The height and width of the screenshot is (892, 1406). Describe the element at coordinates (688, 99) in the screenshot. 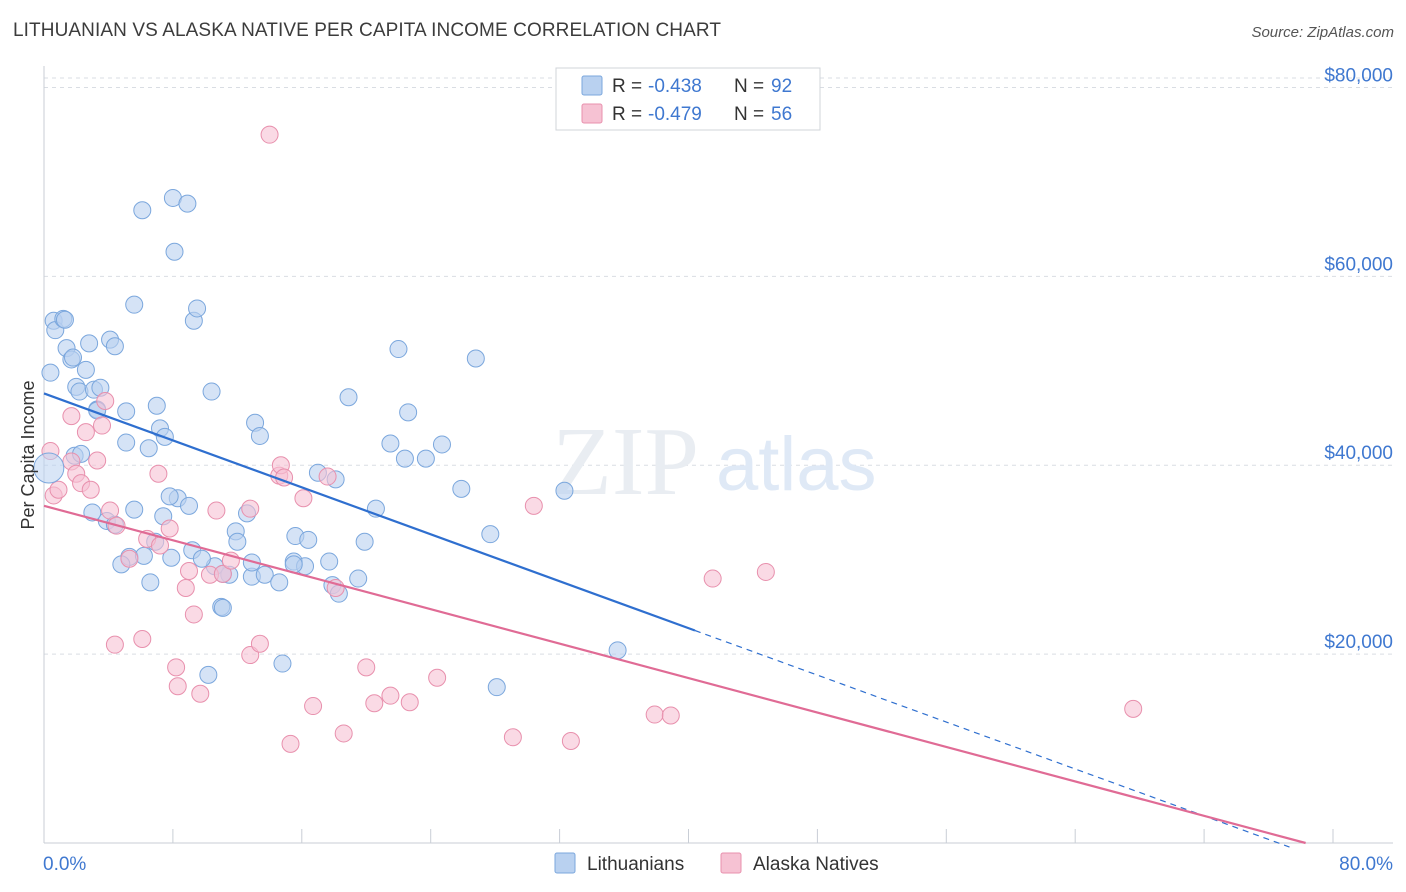

I see `stats-legend: R = -0.438 N = 92 R = -0.479 N = 56` at that location.